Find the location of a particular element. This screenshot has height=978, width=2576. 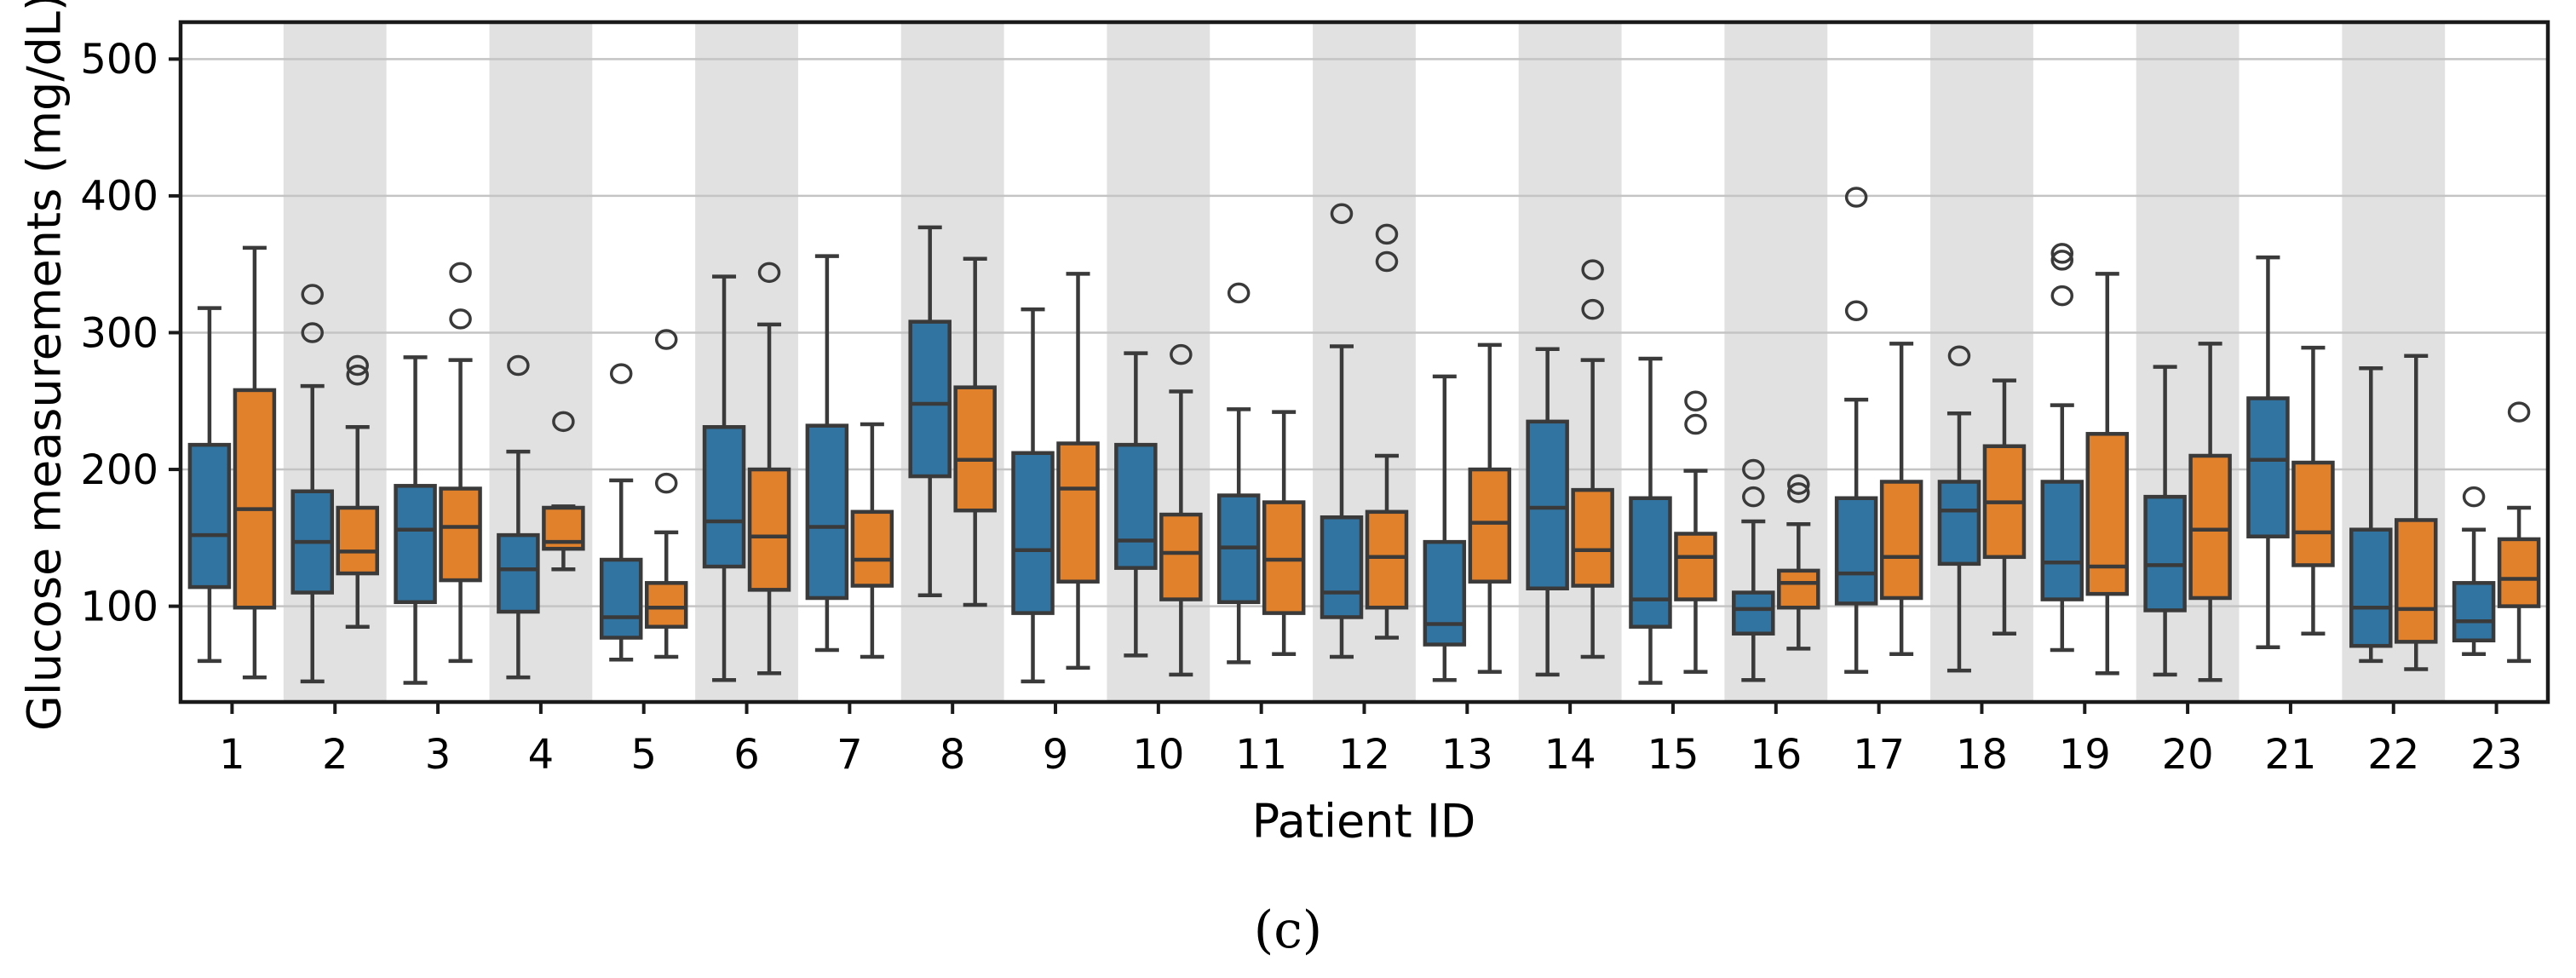

x-tick-label: 6 is located at coordinates (747, 755).